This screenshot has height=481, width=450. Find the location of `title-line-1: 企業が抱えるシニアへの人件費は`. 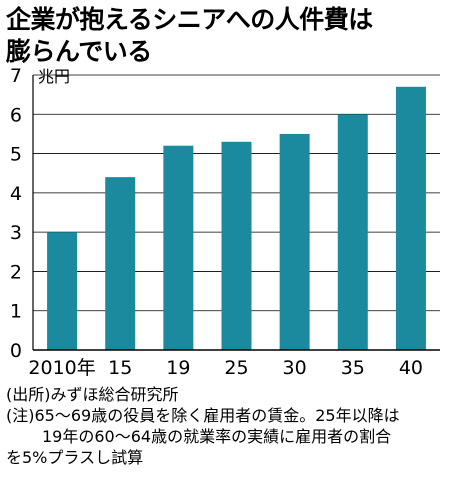

title-line-1: 企業が抱えるシニアへの人件費は is located at coordinates (189, 19).